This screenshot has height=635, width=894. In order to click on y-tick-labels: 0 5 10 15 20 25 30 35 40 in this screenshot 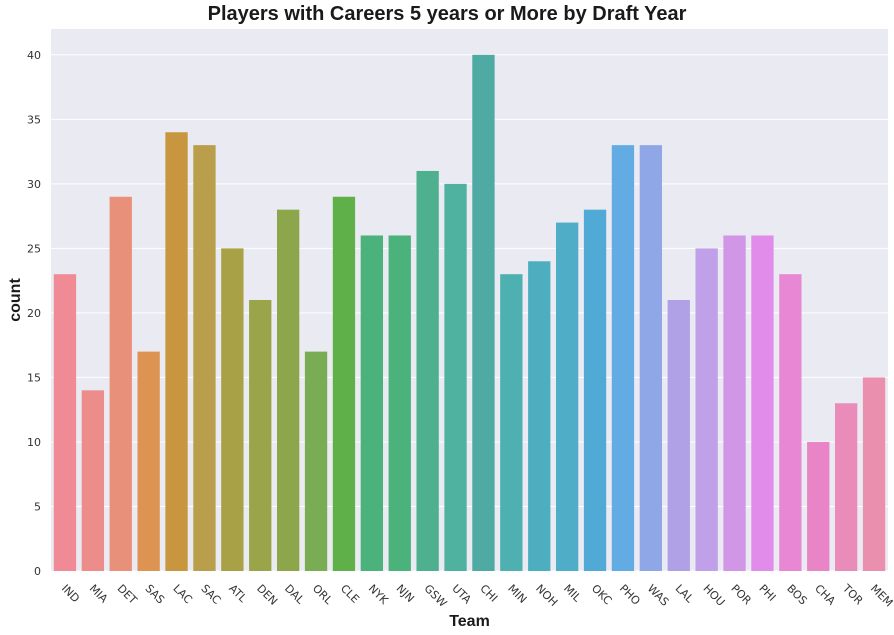, I will do `click(34, 313)`.